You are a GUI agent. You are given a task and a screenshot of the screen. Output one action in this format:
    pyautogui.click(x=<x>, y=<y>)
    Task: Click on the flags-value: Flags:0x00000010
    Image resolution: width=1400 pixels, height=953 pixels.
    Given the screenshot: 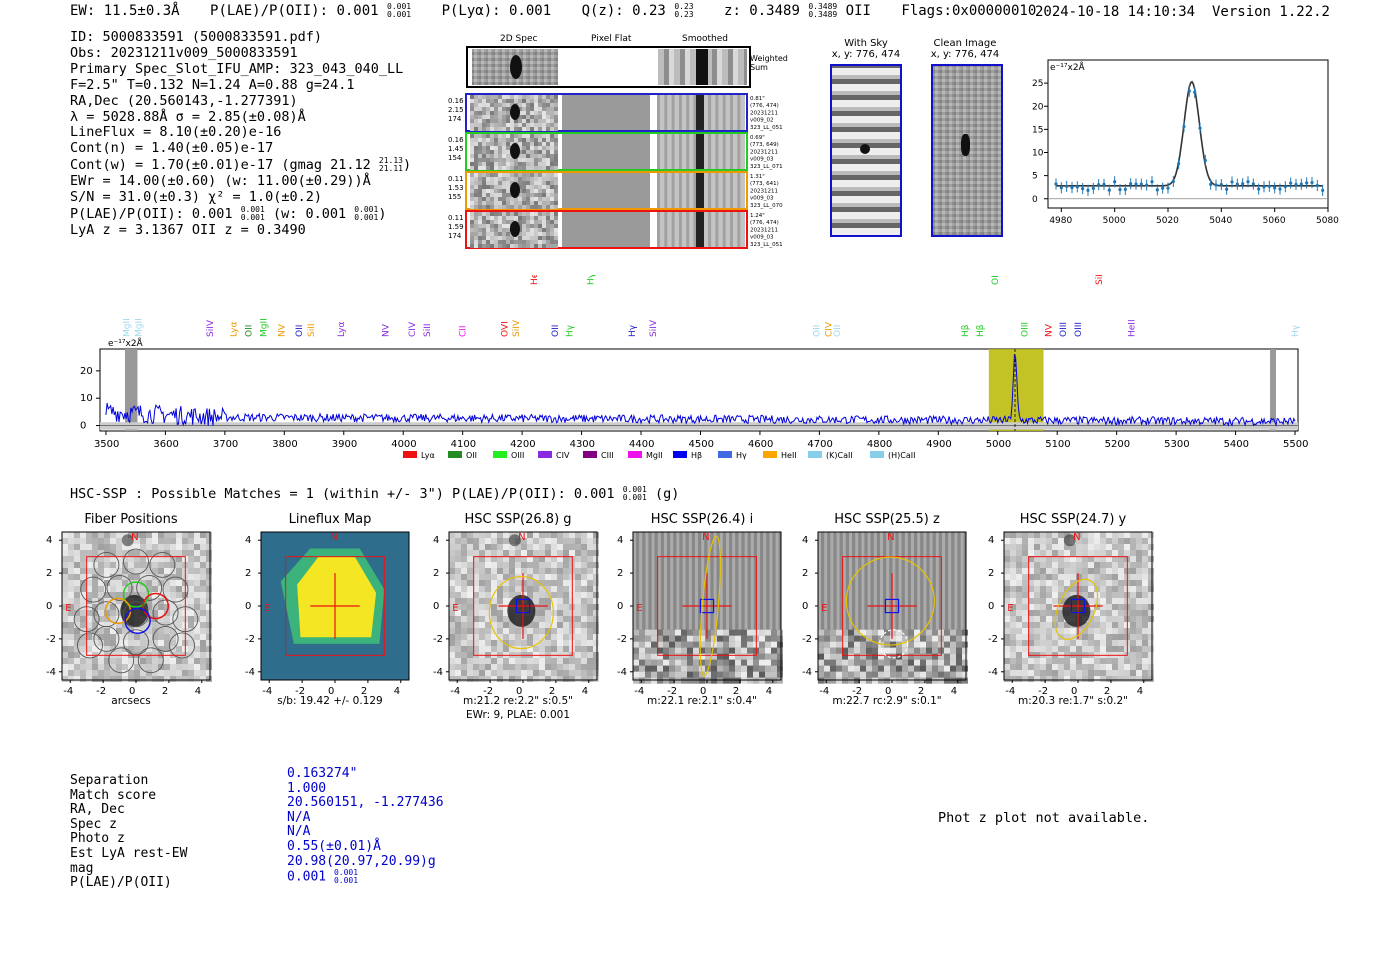 What is the action you would take?
    pyautogui.click(x=969, y=11)
    